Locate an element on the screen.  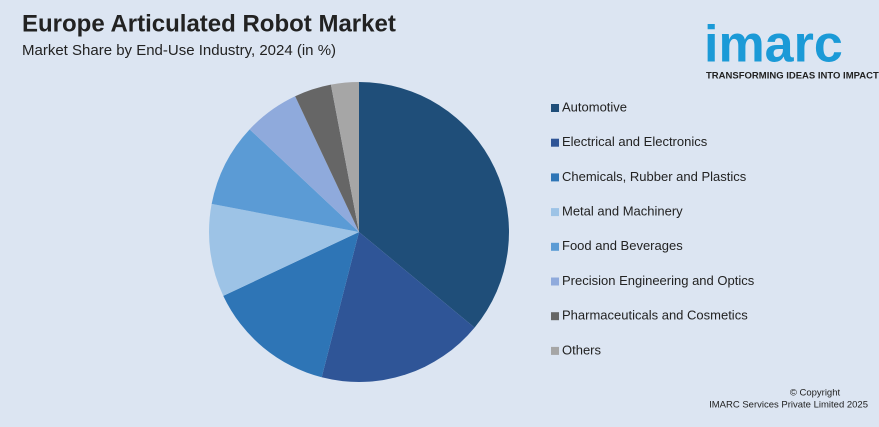
logo-name: imarc is located at coordinates (773, 45).